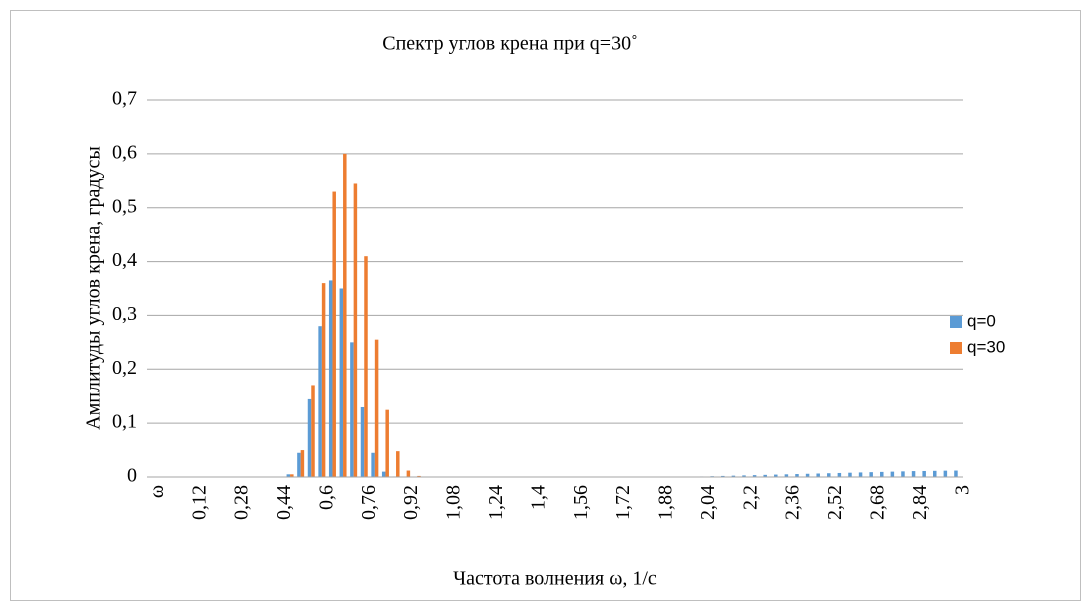 This screenshot has width=1092, height=612. Describe the element at coordinates (124, 152) in the screenshot. I see `y-tick-label: 0,6` at that location.